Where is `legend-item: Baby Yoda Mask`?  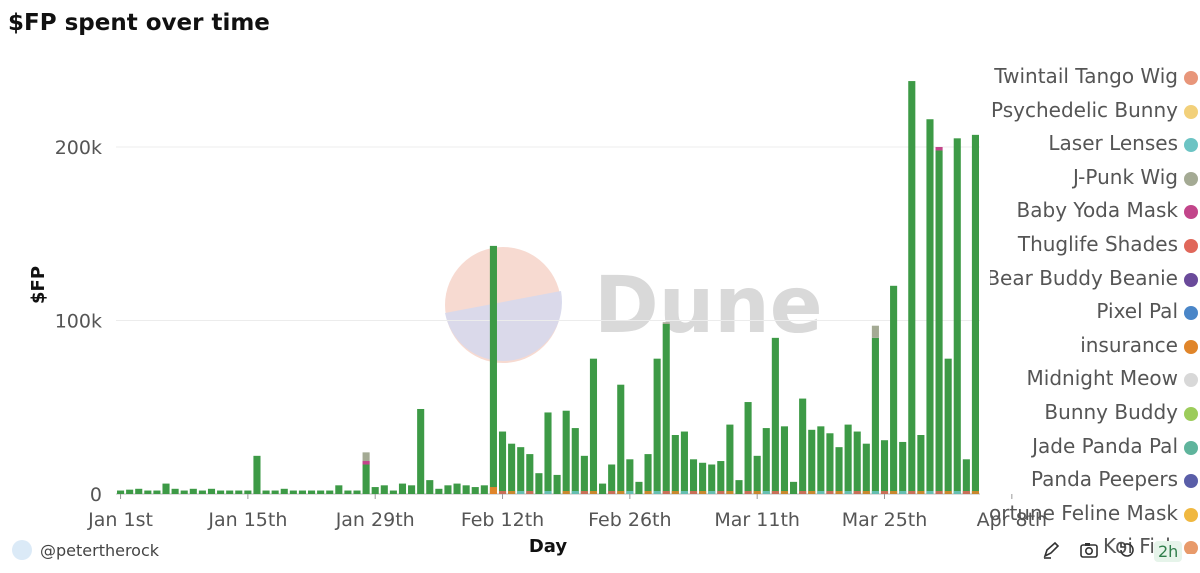
legend-item: Baby Yoda Mask is located at coordinates (1095, 213).